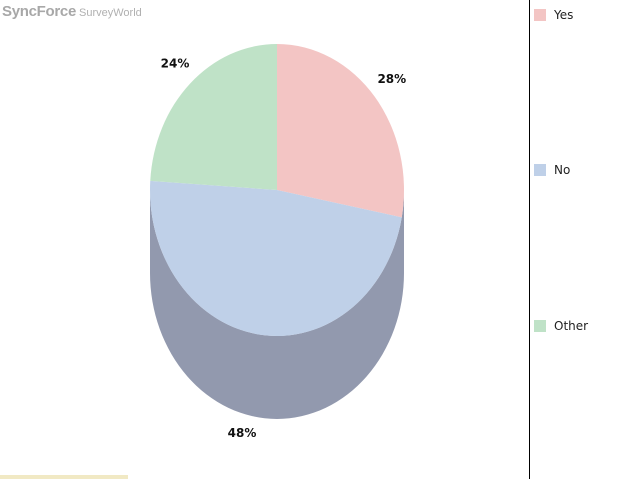 This screenshot has height=479, width=638. What do you see at coordinates (540, 170) in the screenshot?
I see `legend-swatch-no` at bounding box center [540, 170].